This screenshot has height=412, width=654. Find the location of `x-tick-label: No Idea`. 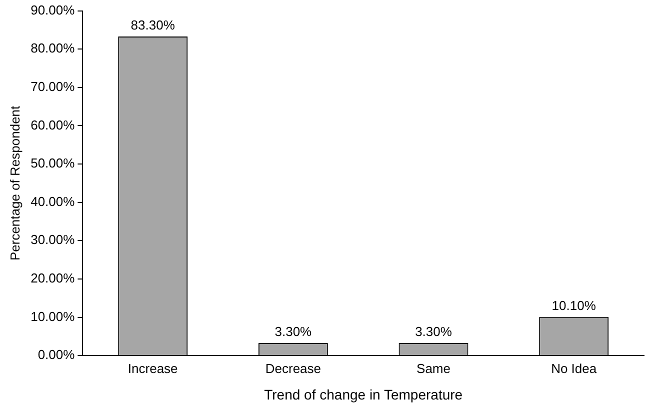

x-tick-label: No Idea is located at coordinates (574, 368).